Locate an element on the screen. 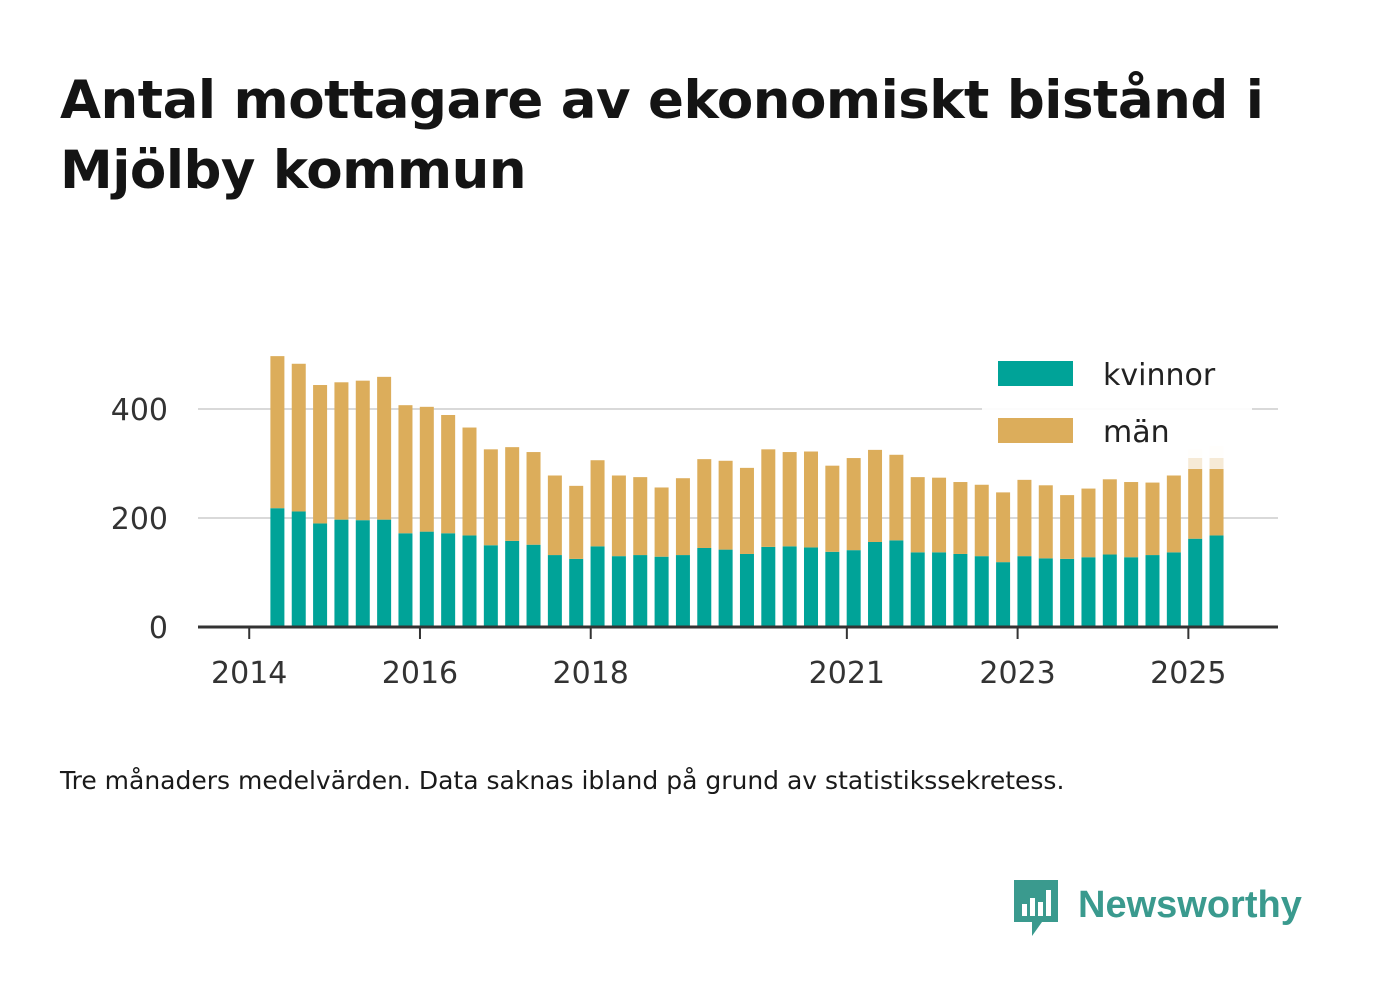  x-tick-label: 2023 is located at coordinates (1017, 673).